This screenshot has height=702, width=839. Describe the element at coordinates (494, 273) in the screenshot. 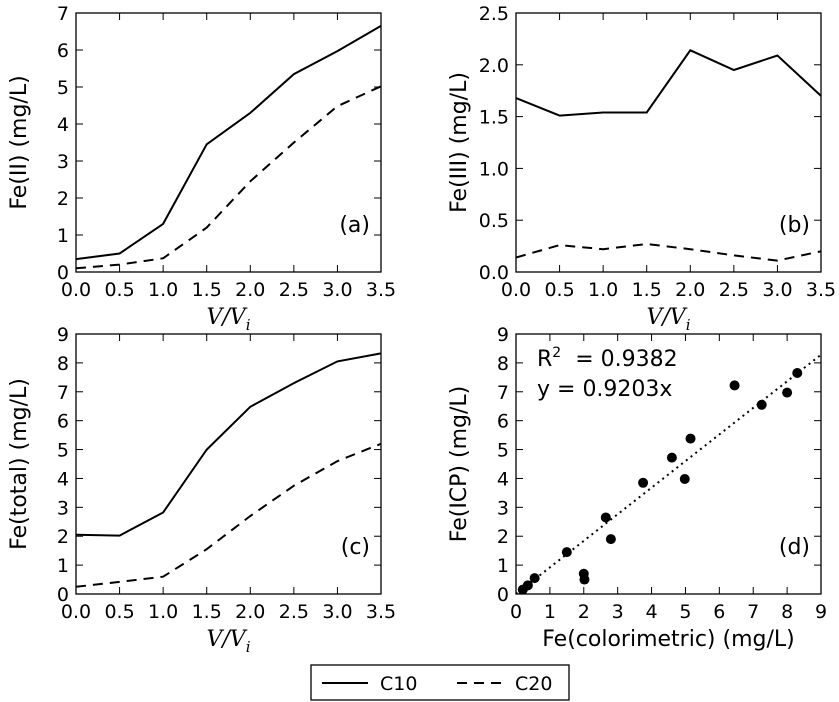

I see `y-tick-label: 0.0` at that location.